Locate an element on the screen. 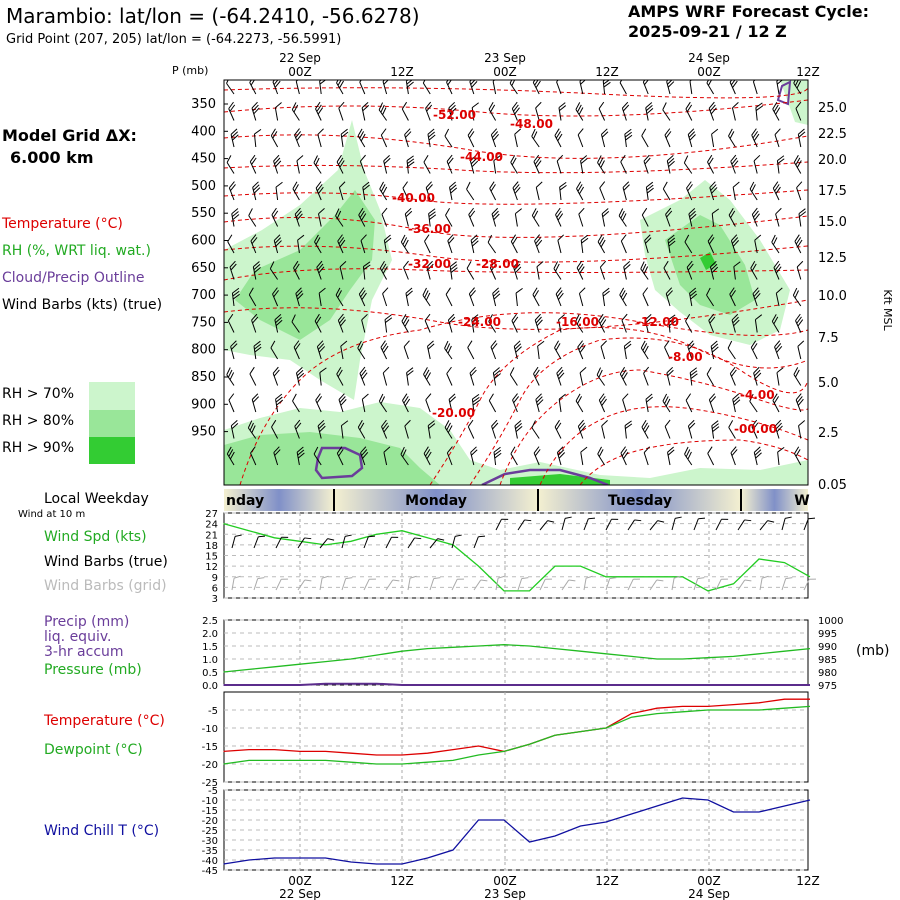 The width and height of the screenshot is (900, 900). pressure-tick-label: 950 is located at coordinates (203, 432).